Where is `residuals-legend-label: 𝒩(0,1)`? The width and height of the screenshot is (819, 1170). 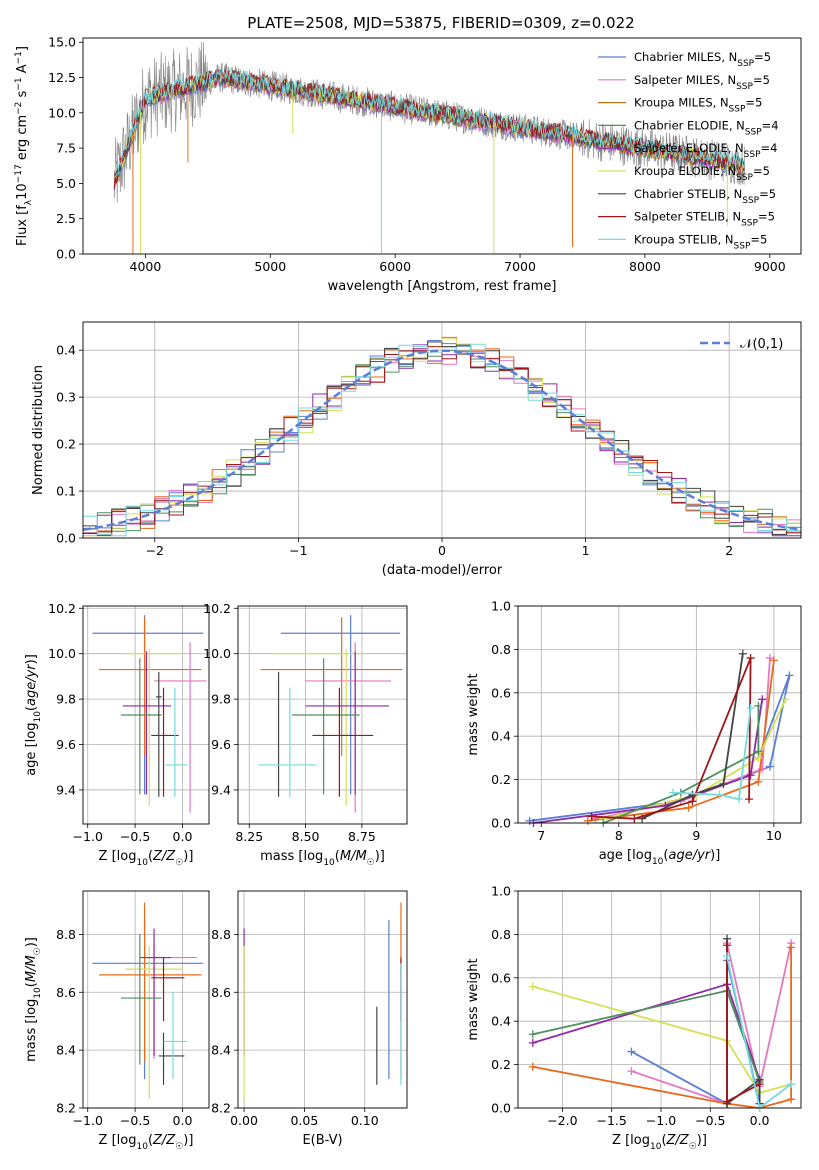 residuals-legend-label: 𝒩(0,1) is located at coordinates (761, 344).